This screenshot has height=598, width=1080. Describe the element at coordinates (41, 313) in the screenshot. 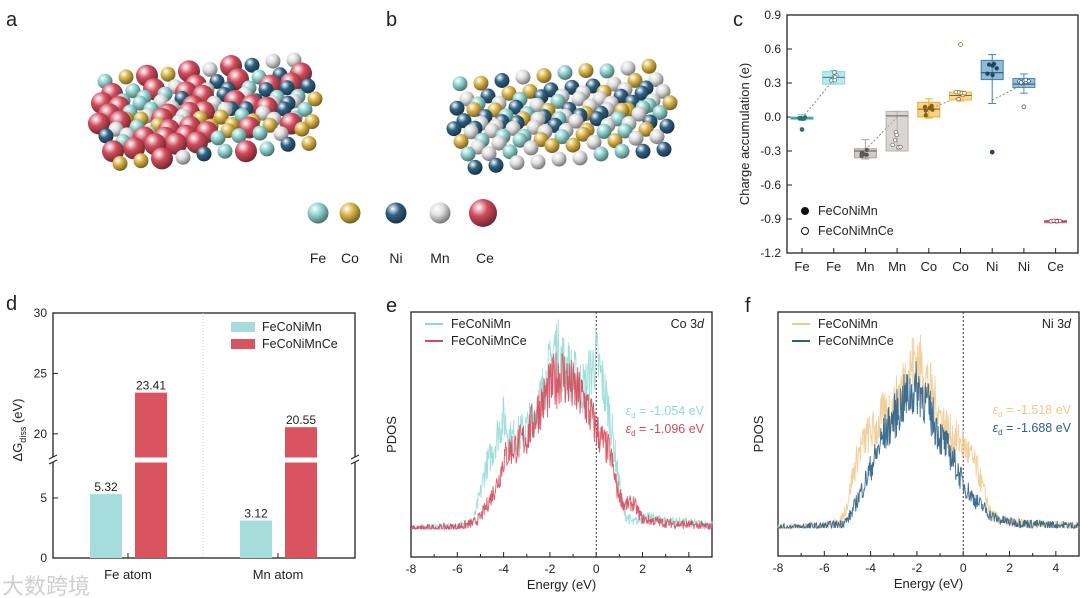

I see `y-tick-label: 30` at that location.